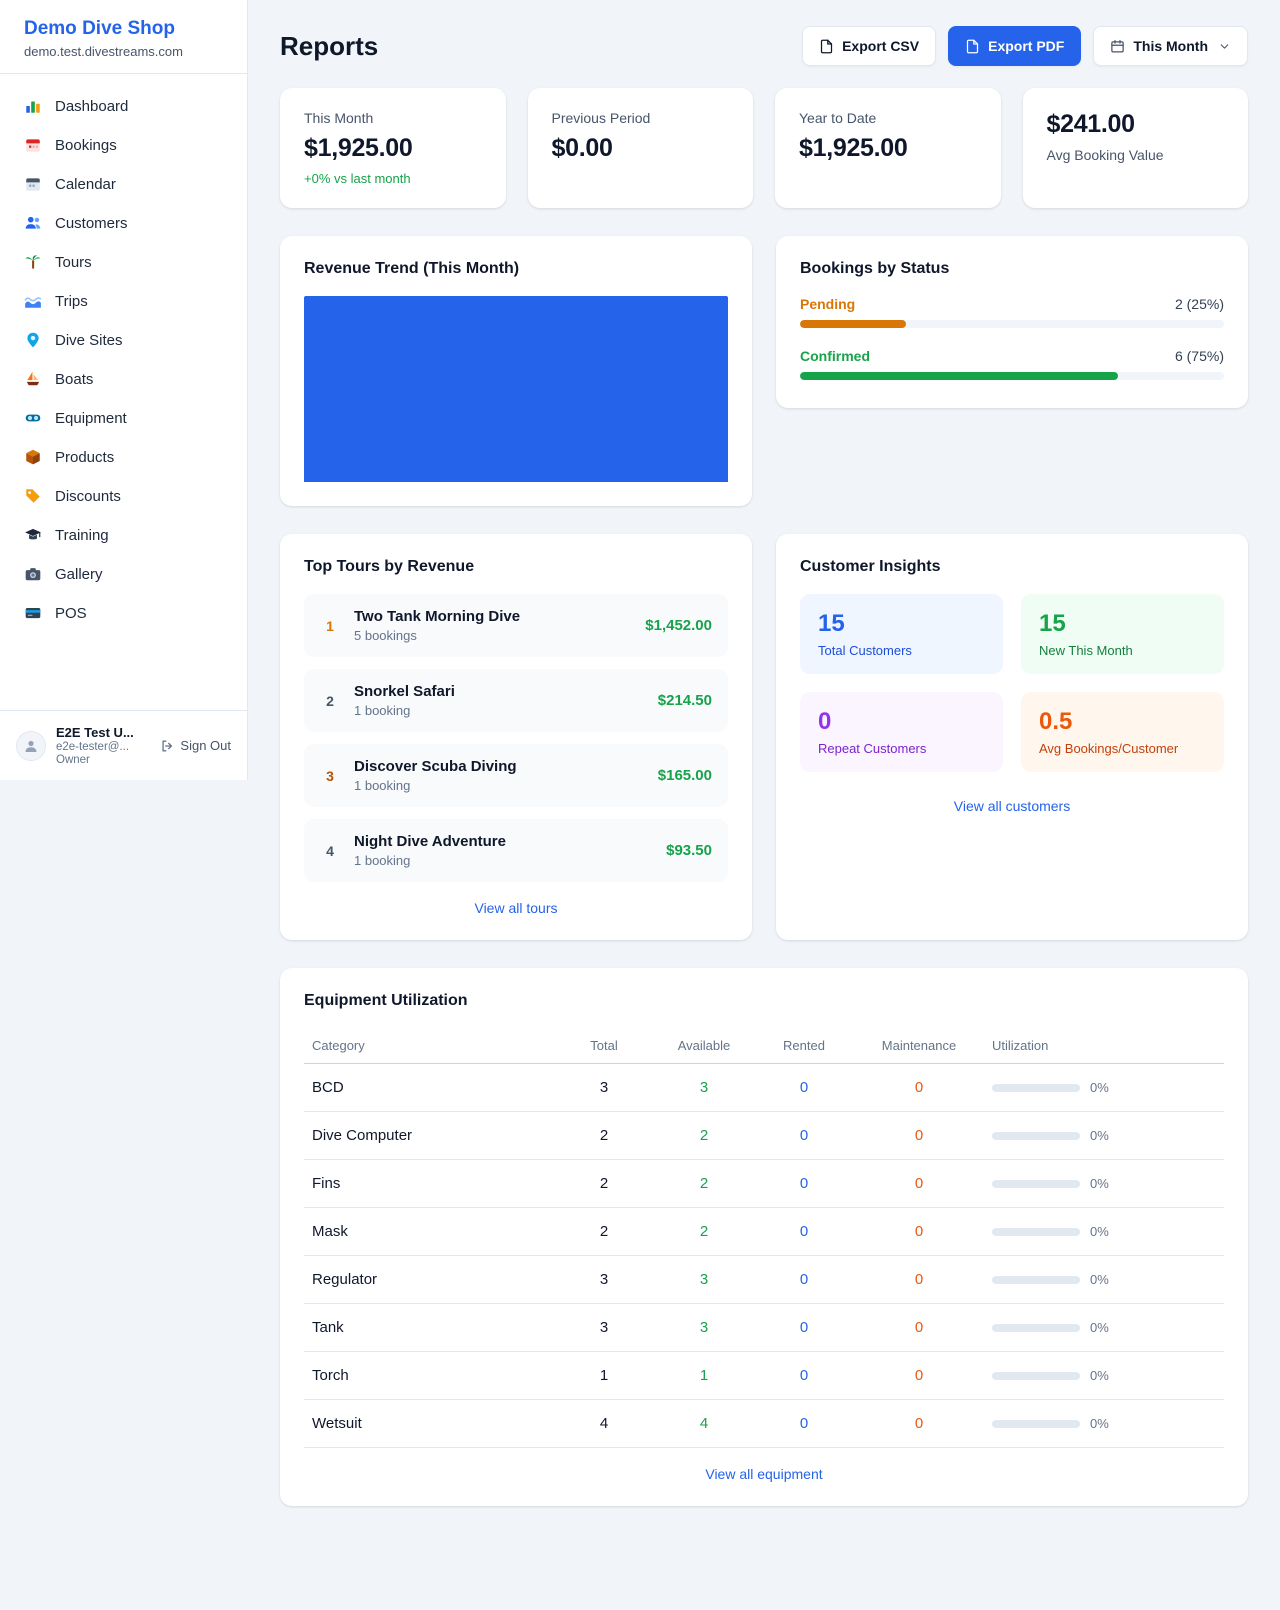  I want to click on stat-value: $1,925.00, so click(853, 148).